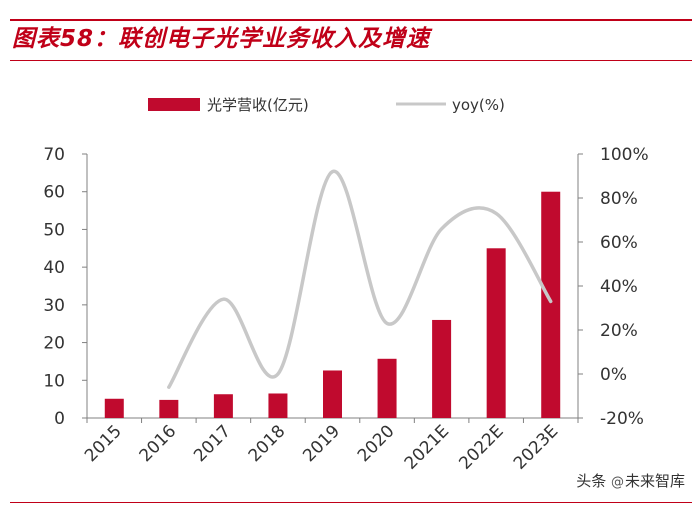 The width and height of the screenshot is (700, 520). Describe the element at coordinates (221, 39) in the screenshot. I see `page-title: 图表58：联创电子光学业务收入及增速` at that location.